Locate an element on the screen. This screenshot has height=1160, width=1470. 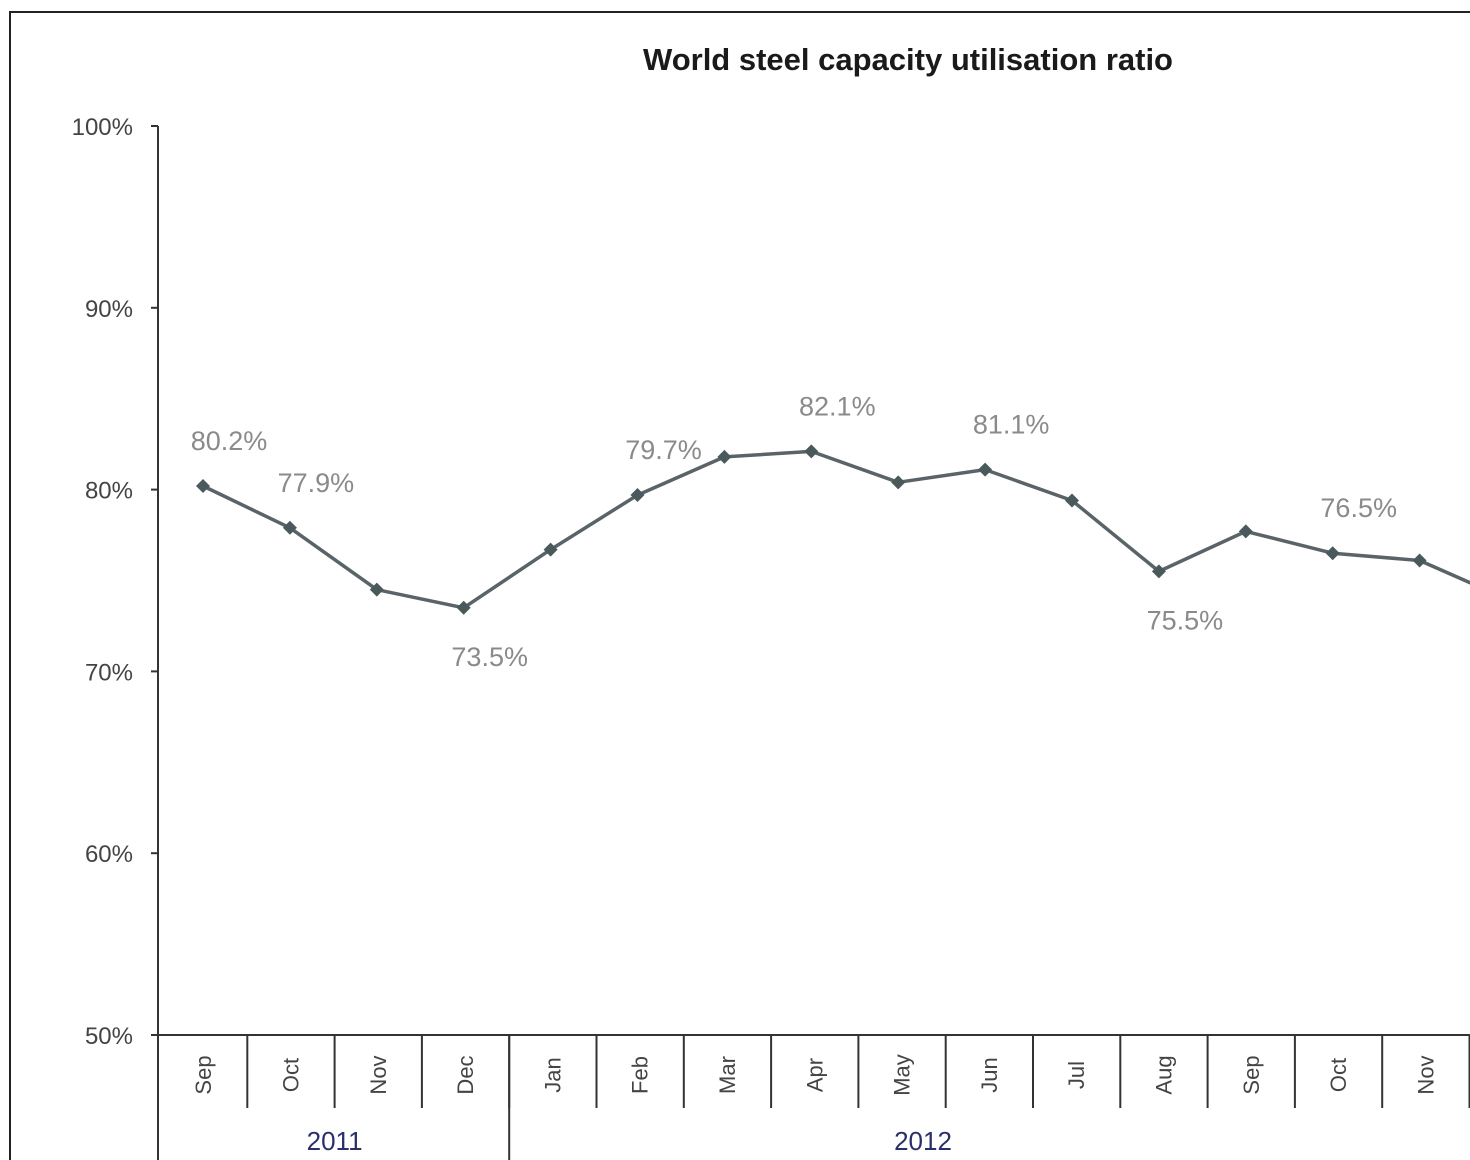
y-tick-label: 100% is located at coordinates (102, 127).